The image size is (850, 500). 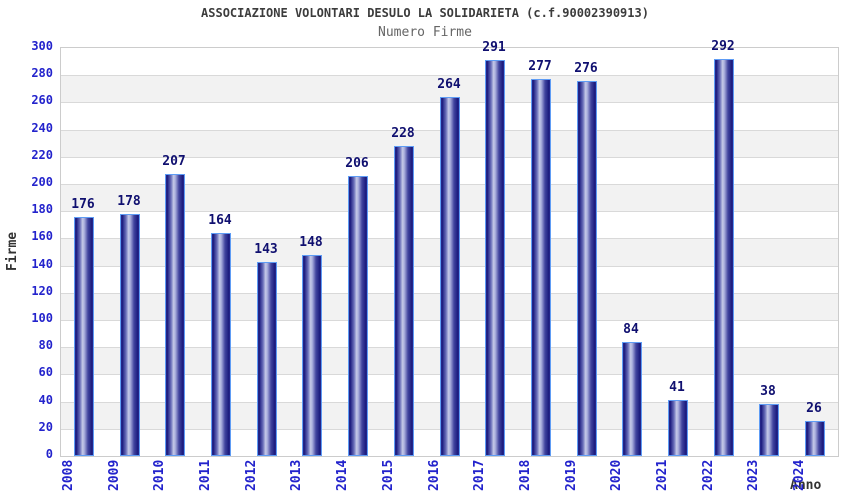 What do you see at coordinates (449, 62) in the screenshot?
I see `plot-band` at bounding box center [449, 62].